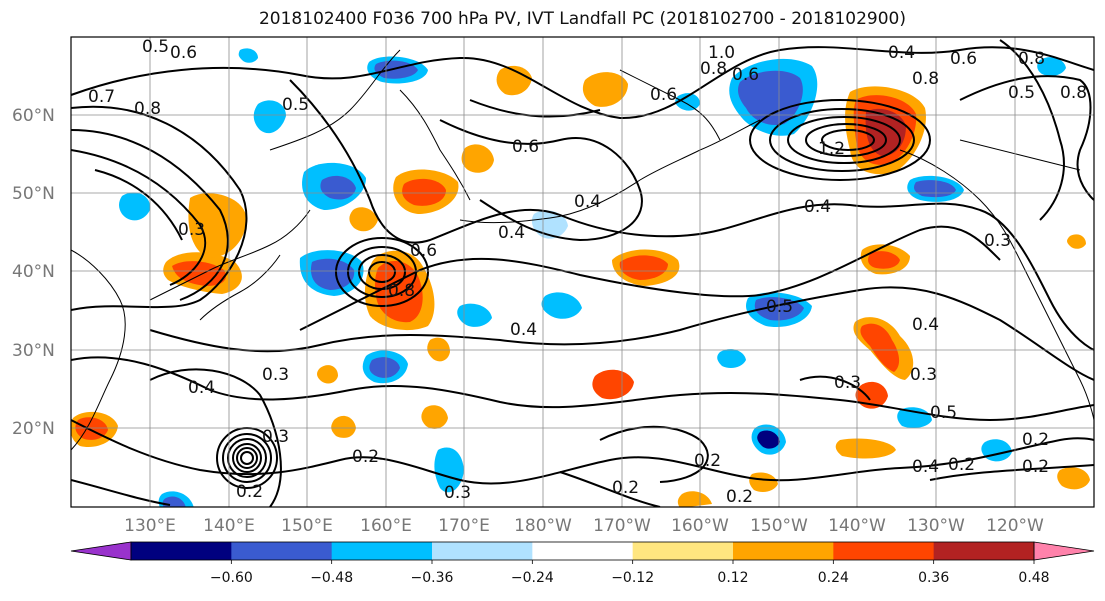 This screenshot has width=1105, height=601. What do you see at coordinates (779, 526) in the screenshot?
I see `lon-label: 150°W` at bounding box center [779, 526].